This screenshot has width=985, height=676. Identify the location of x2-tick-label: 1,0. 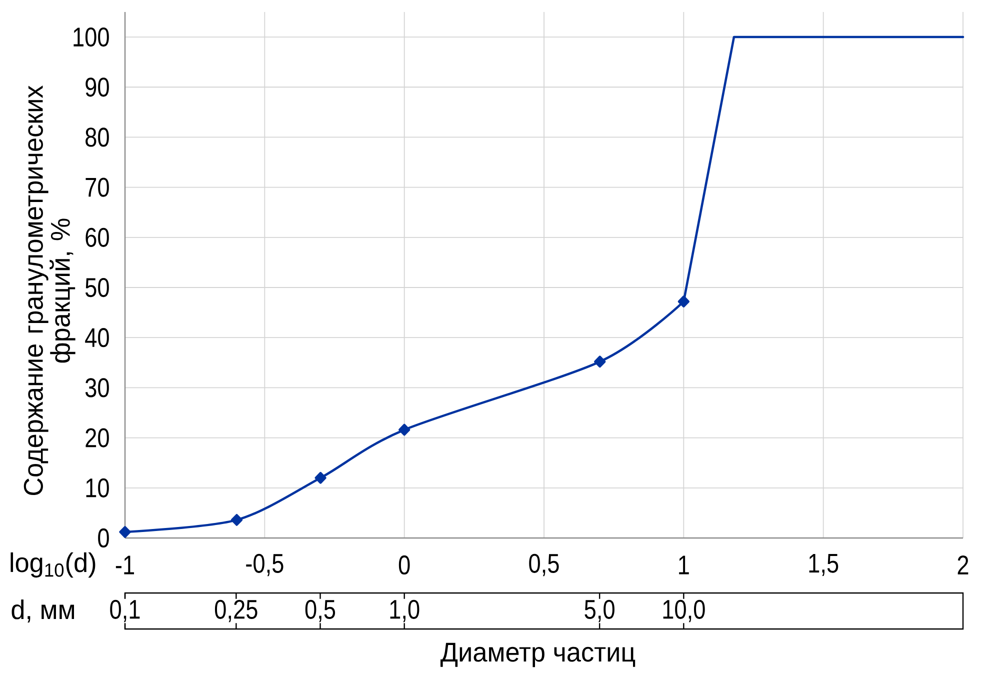
(405, 611).